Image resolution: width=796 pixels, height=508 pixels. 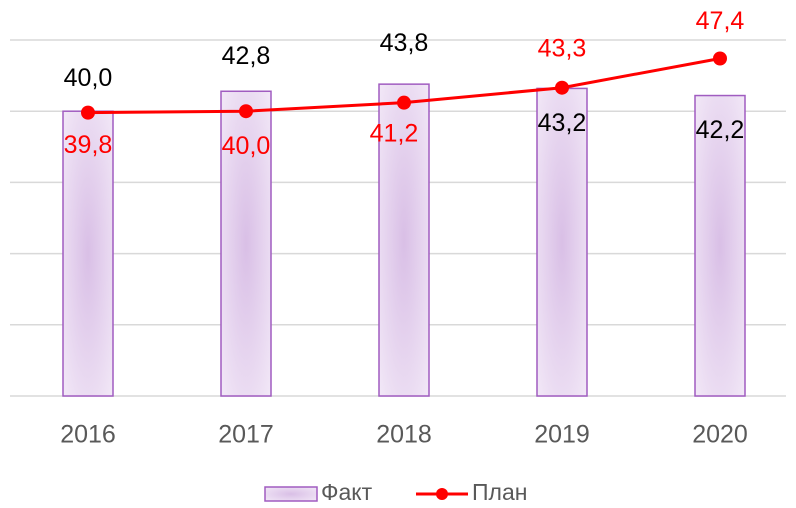 I want to click on x-tick-label: 2019, so click(x=562, y=435).